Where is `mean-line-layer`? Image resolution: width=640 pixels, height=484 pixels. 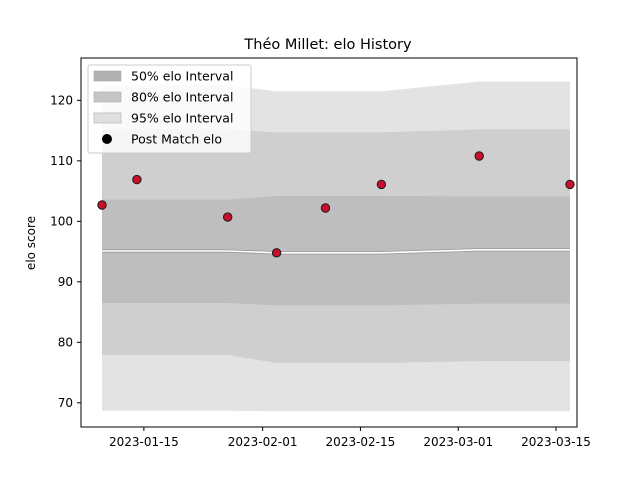
mean-line-layer is located at coordinates (336, 251).